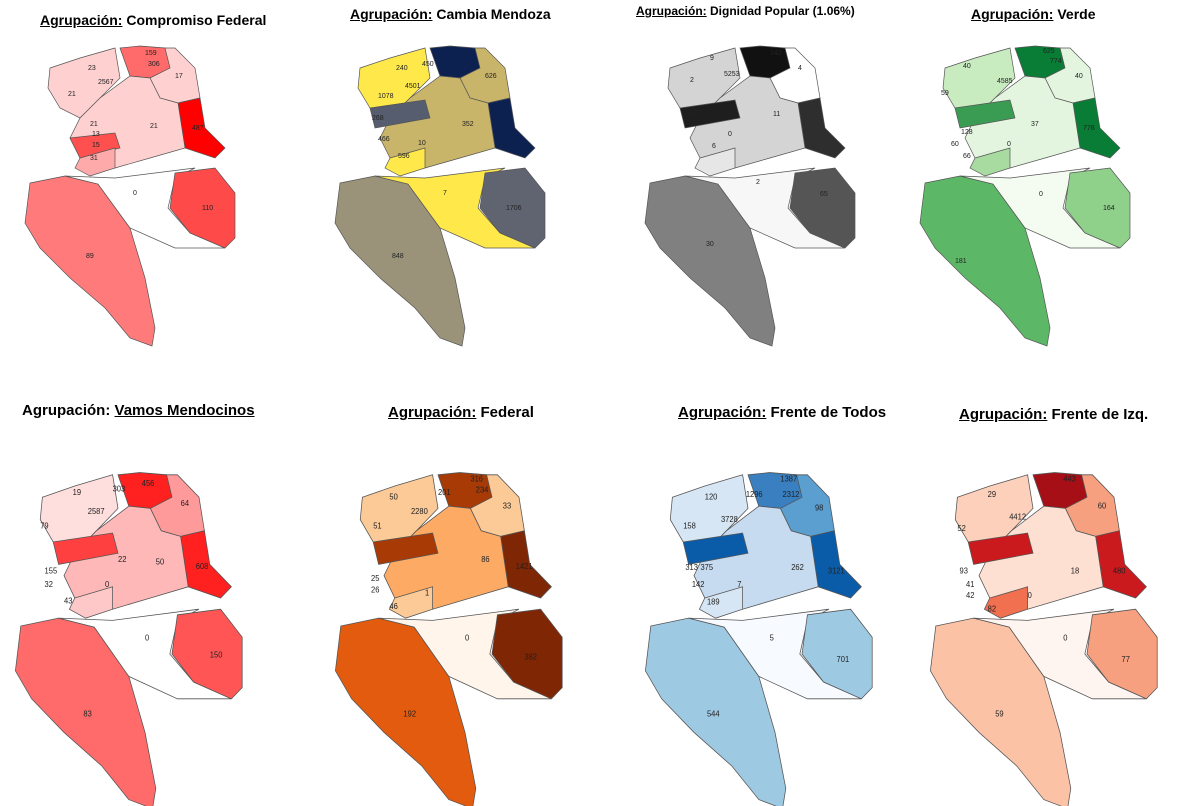  Describe the element at coordinates (179, 76) in the screenshot. I see `label-ne: 17` at that location.